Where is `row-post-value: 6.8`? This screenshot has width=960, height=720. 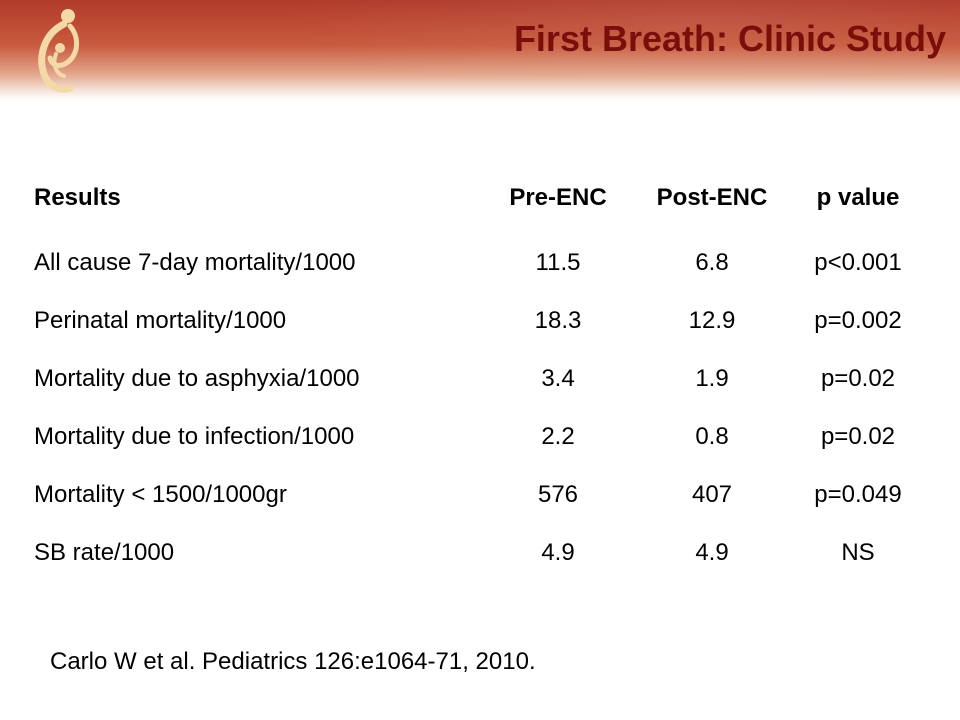
row-post-value: 6.8 is located at coordinates (712, 262).